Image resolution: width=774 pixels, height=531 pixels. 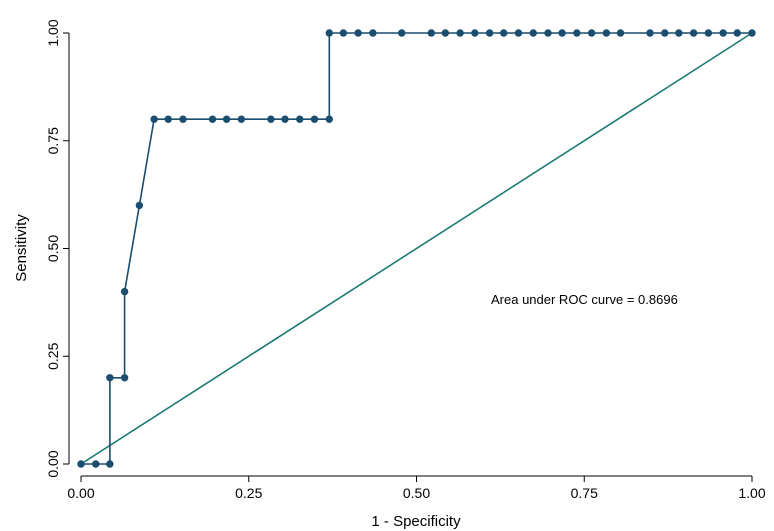 I want to click on y-tick-label: 0.50, so click(x=53, y=248).